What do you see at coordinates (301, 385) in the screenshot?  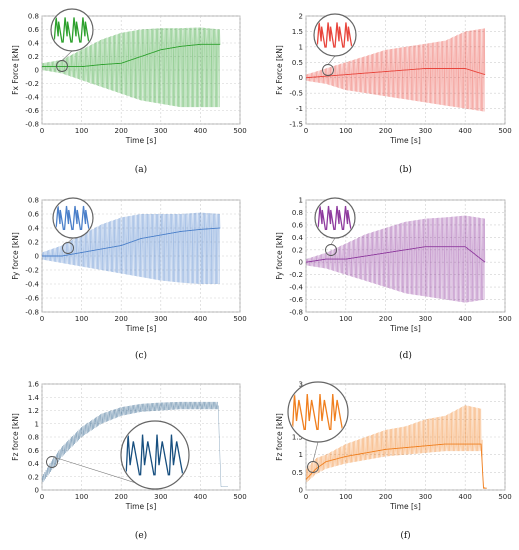 I see `y-tick-label: 3` at bounding box center [301, 385].